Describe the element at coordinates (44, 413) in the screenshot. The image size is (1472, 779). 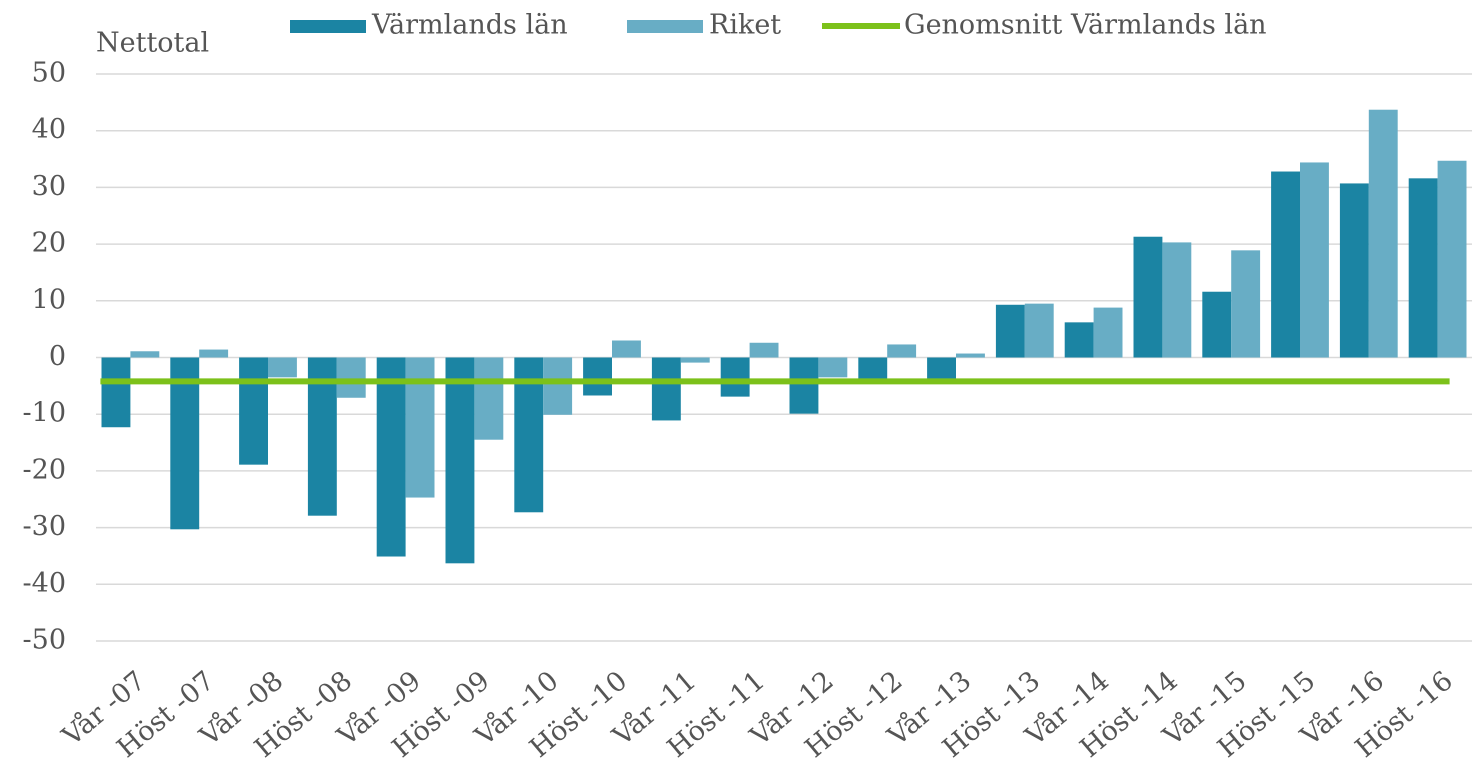
I see `y-tick-label: -10` at that location.